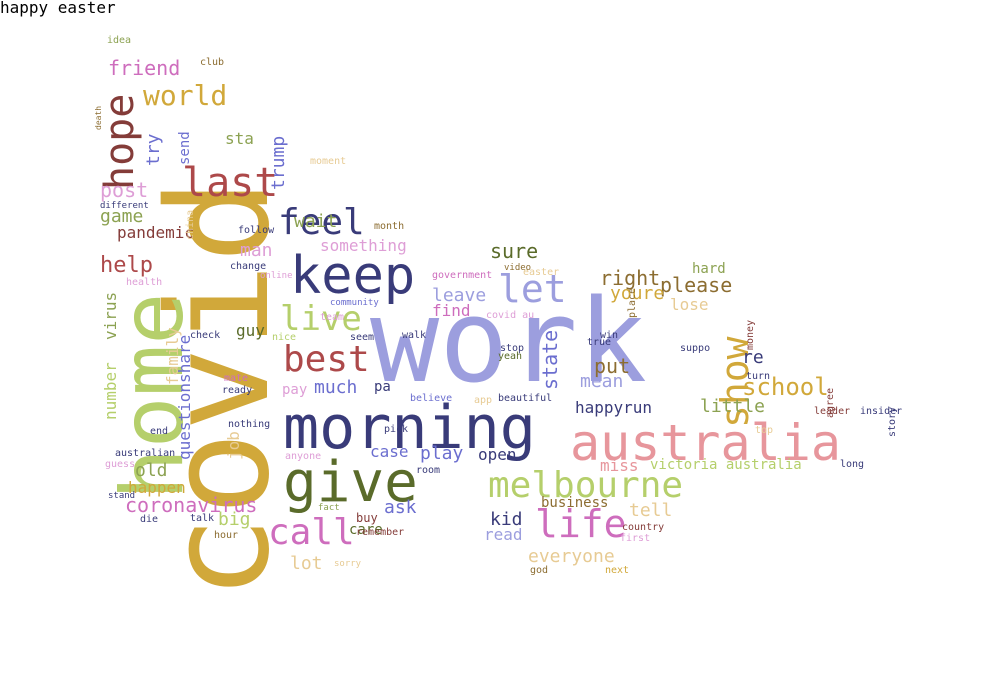 The width and height of the screenshot is (1000, 700). What do you see at coordinates (250, 330) in the screenshot?
I see `word-guy: guy` at bounding box center [250, 330].